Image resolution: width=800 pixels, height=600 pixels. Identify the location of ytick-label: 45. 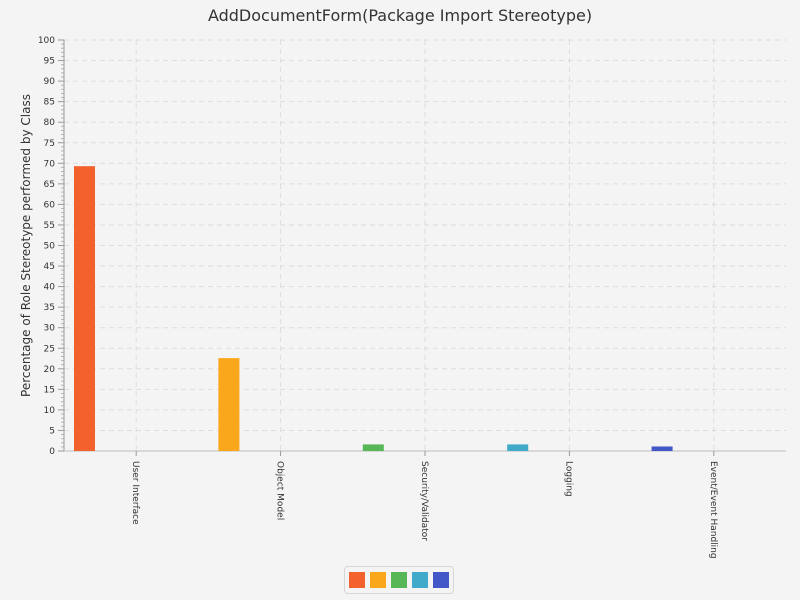
(49, 267).